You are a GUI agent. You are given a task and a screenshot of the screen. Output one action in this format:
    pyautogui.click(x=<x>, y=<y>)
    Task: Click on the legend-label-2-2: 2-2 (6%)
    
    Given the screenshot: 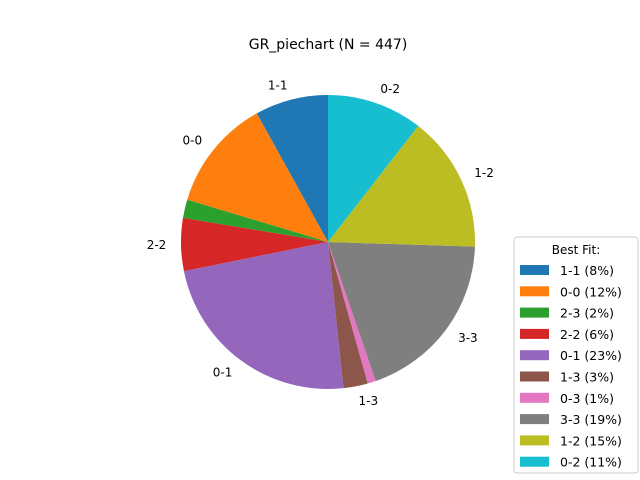 What is the action you would take?
    pyautogui.click(x=587, y=334)
    